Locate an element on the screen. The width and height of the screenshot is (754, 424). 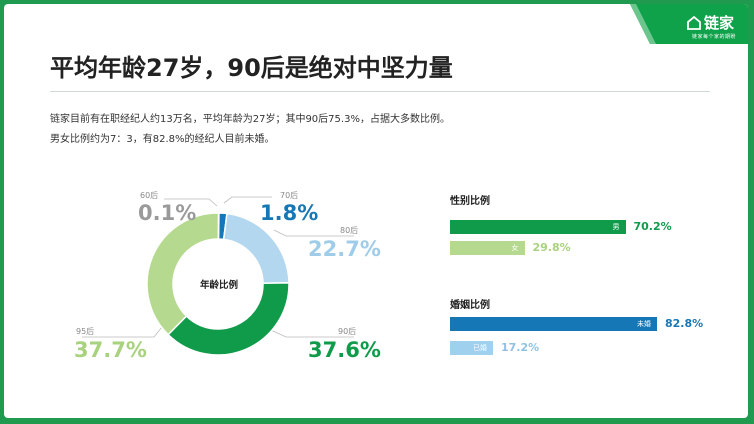
bar-female: 女 is located at coordinates (487, 248).